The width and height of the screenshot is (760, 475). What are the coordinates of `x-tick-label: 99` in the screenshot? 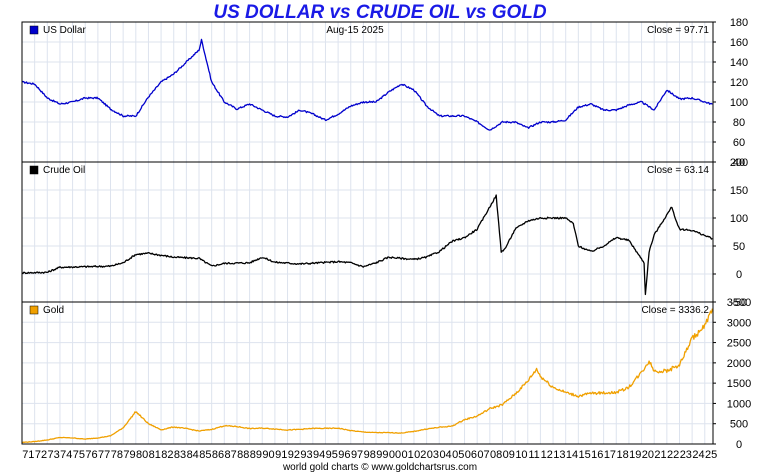 It's located at (382, 455).